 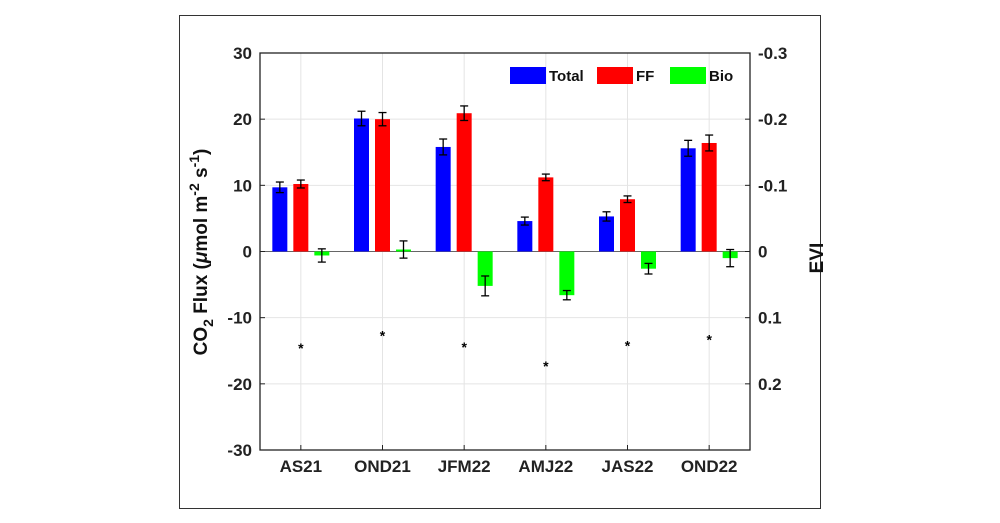 I want to click on x-tick-label: JFM22, so click(x=464, y=466).